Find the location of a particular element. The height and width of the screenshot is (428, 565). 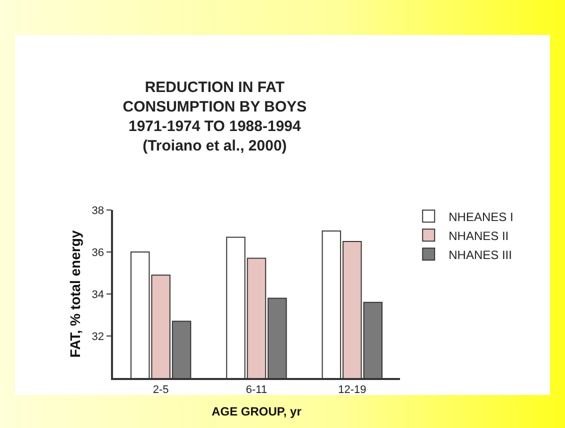

x-tick-label: 2-5 is located at coordinates (160, 390).